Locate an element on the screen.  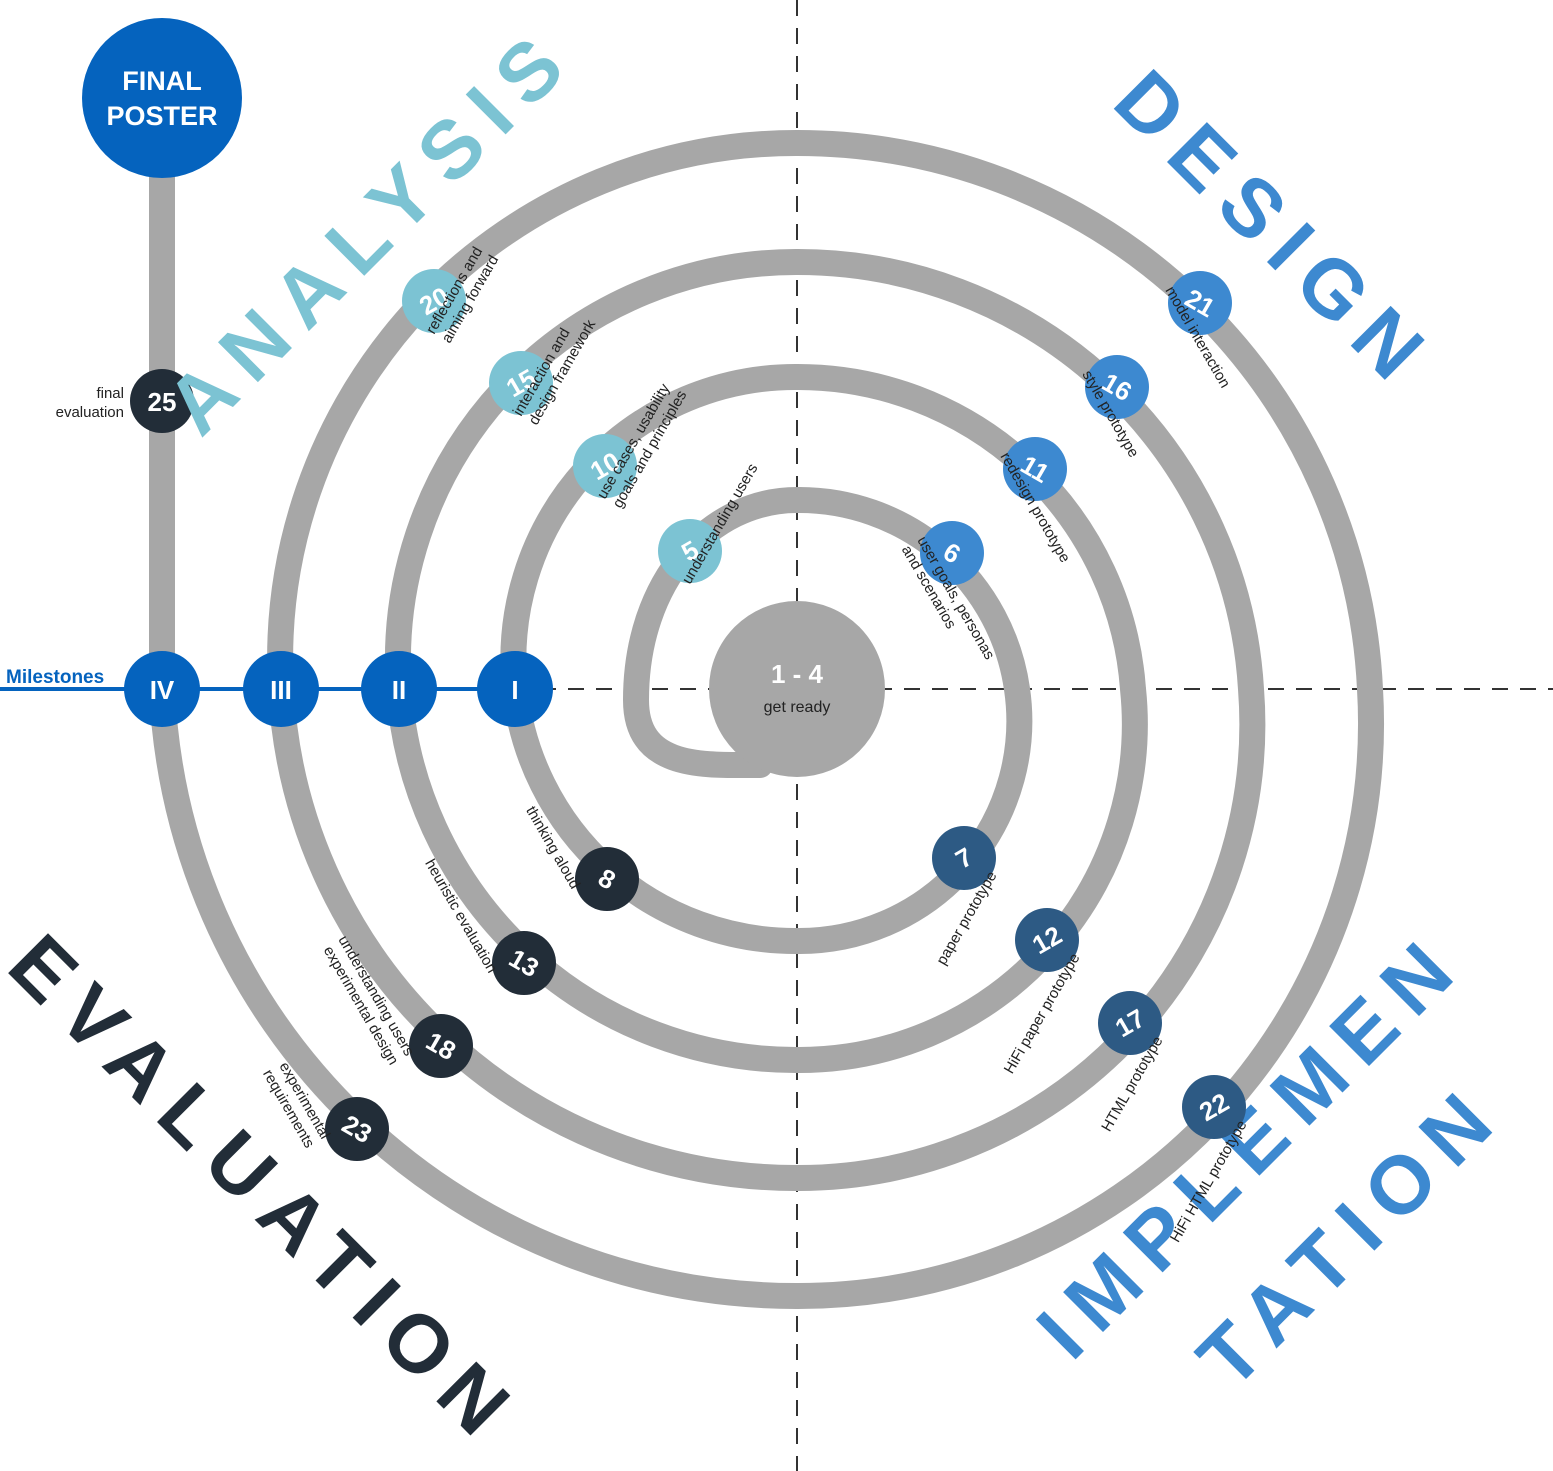
milestone-ii: II is located at coordinates (399, 689).